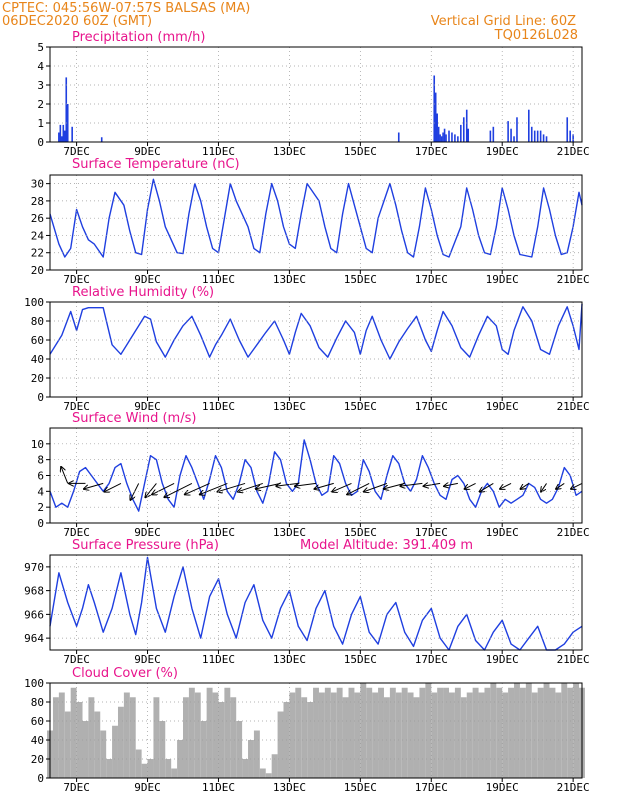  Describe the element at coordinates (573, 659) in the screenshot. I see `pressure-xtick-label: 21DEC` at that location.